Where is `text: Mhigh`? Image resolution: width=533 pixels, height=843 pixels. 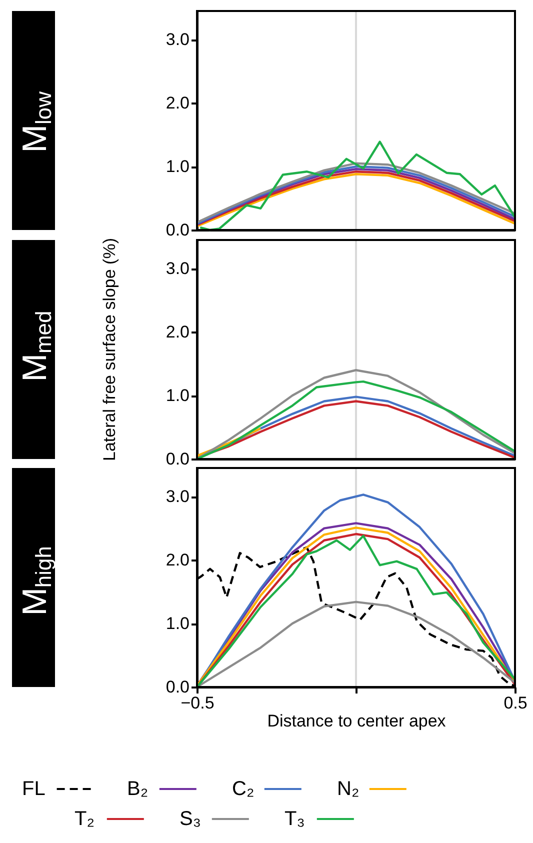 text: Mhigh is located at coordinates (36, 581).